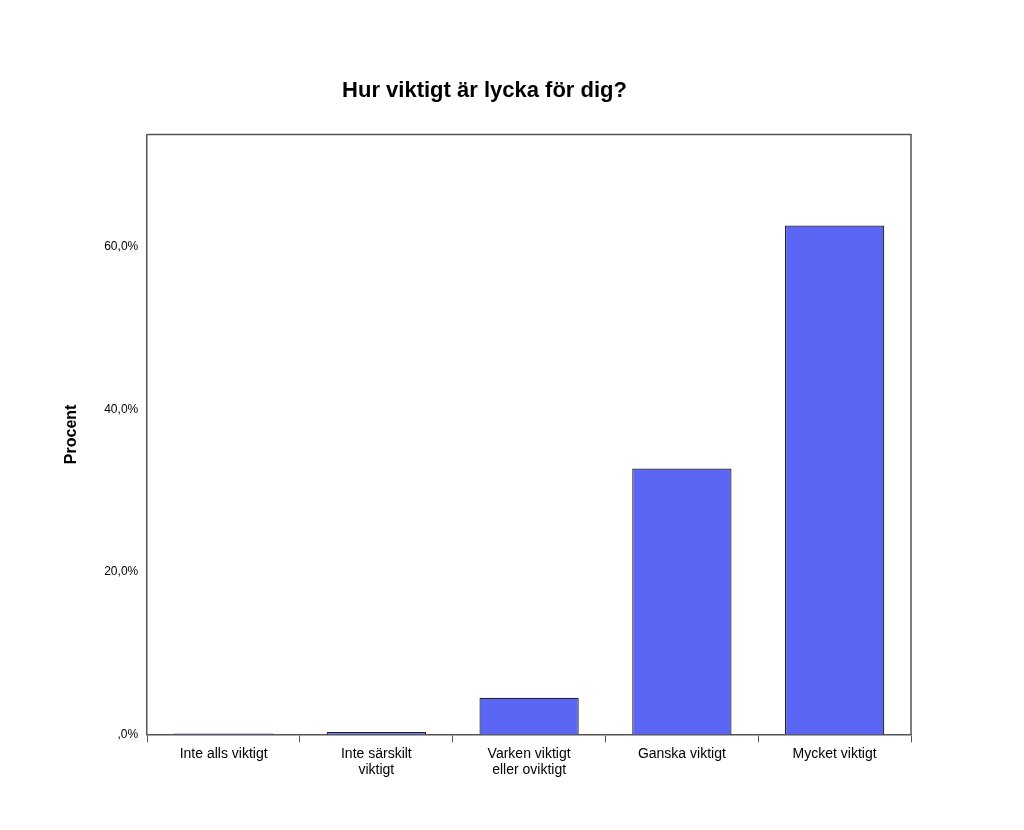 The image size is (1024, 830). I want to click on x-tick-label: Varken viktigt eller oviktigt, so click(529, 761).